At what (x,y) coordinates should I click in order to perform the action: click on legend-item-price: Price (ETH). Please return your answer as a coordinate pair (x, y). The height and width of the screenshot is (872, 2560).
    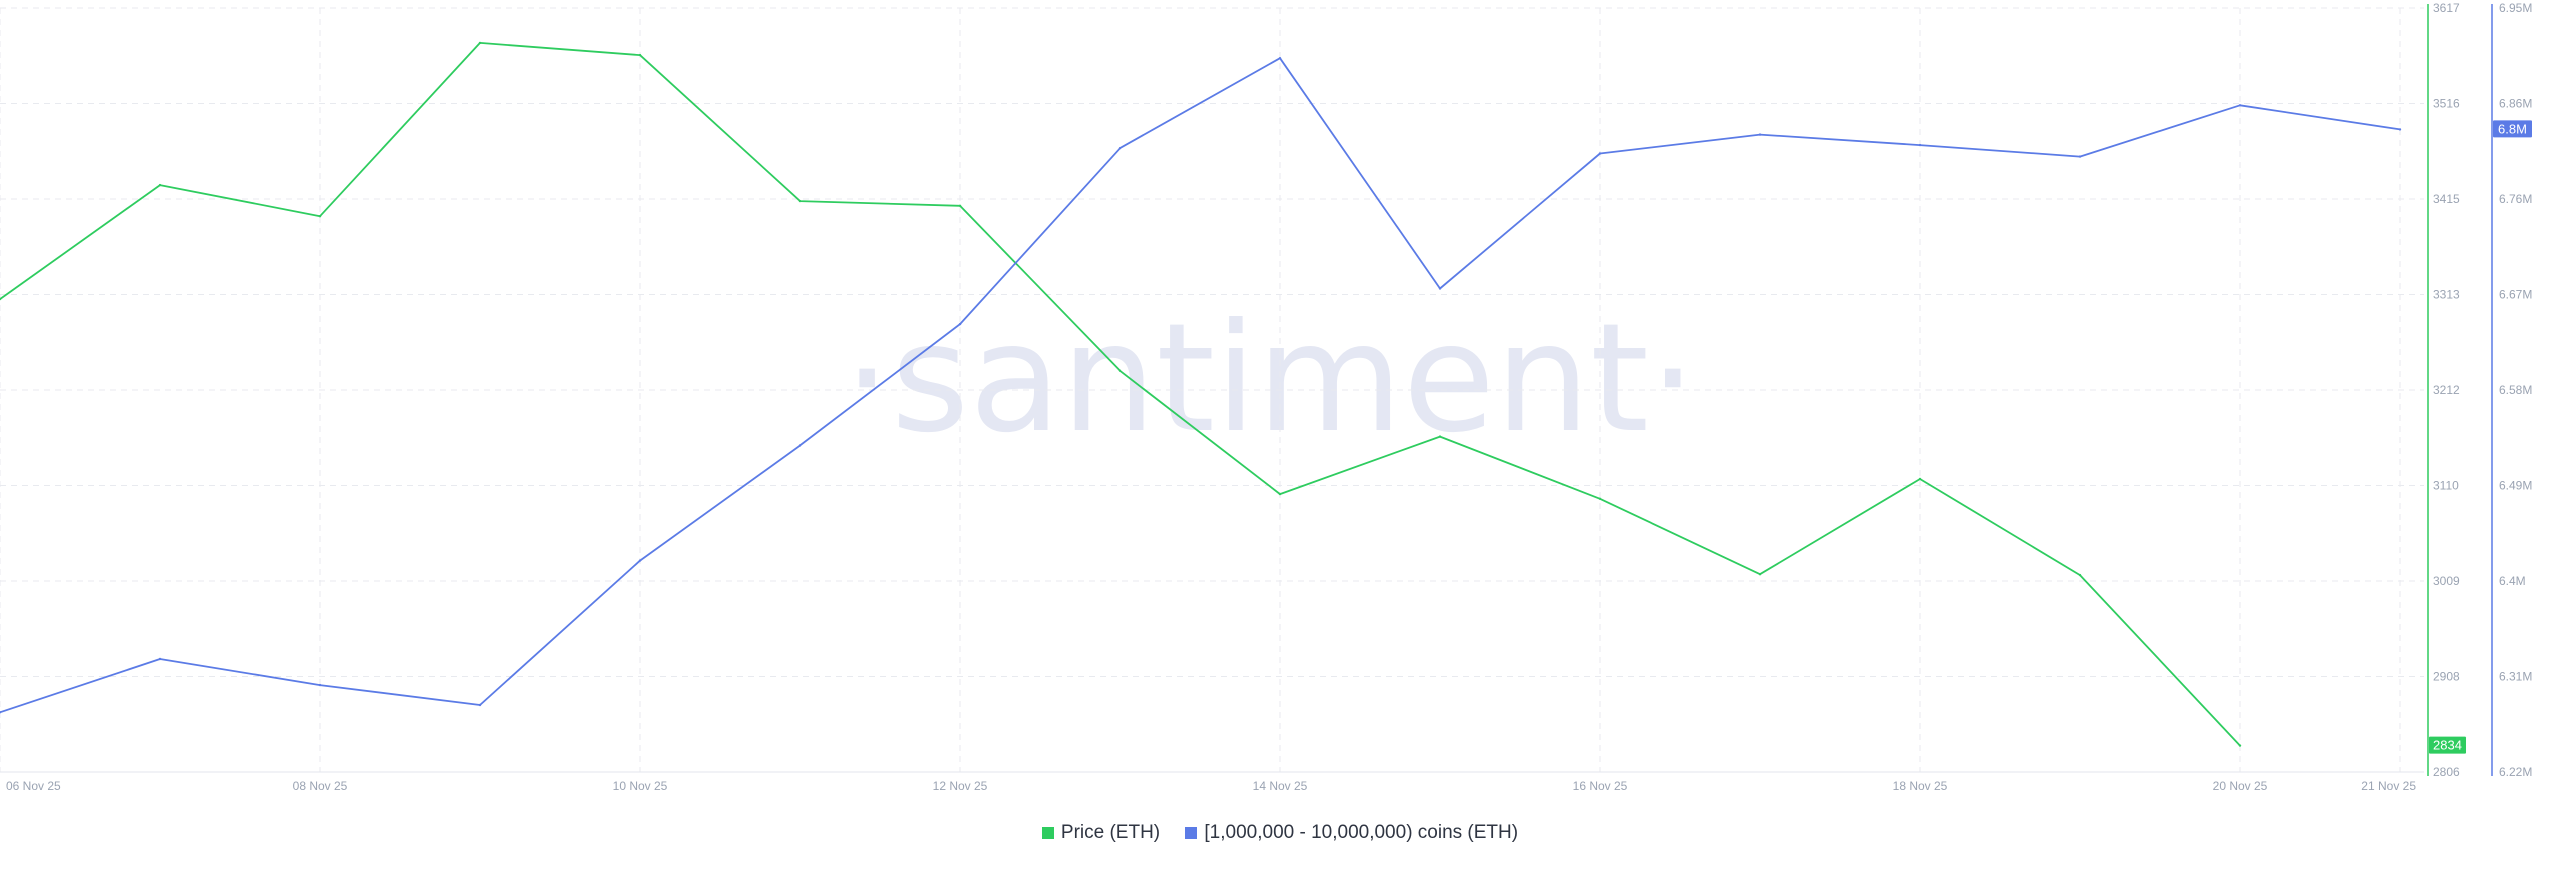
    Looking at the image, I should click on (1101, 833).